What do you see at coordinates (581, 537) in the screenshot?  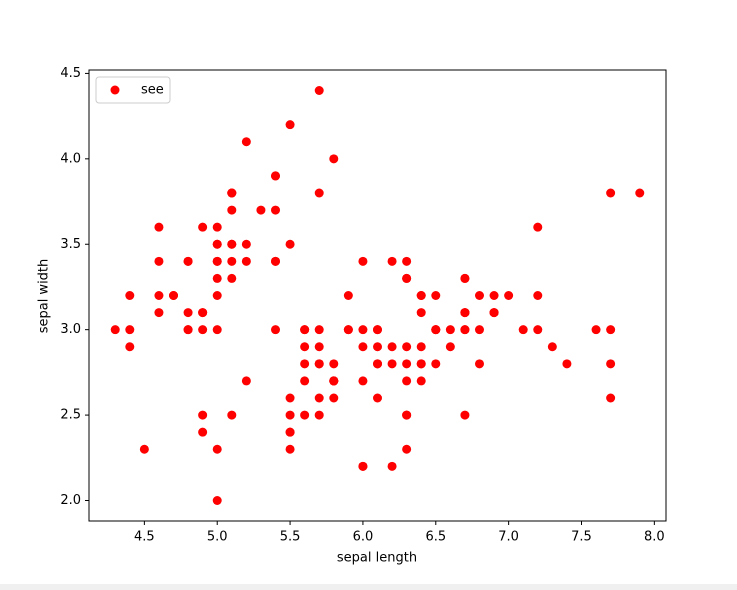 I see `x-tick-label: 7.5` at bounding box center [581, 537].